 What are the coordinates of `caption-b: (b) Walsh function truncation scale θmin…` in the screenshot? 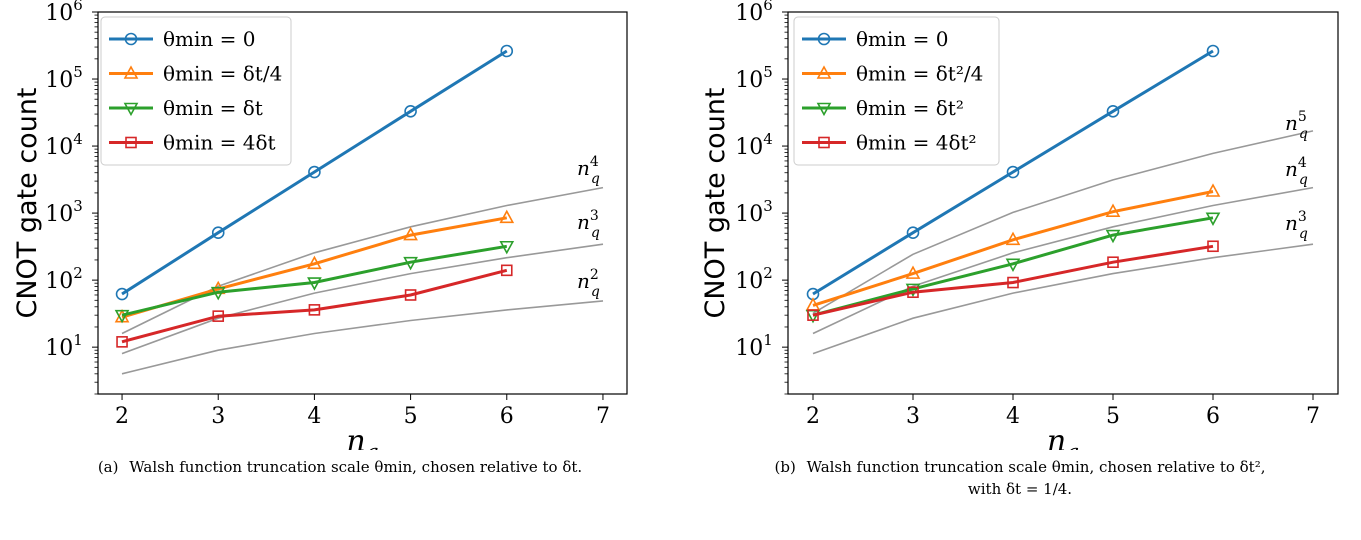 It's located at (1020, 478).